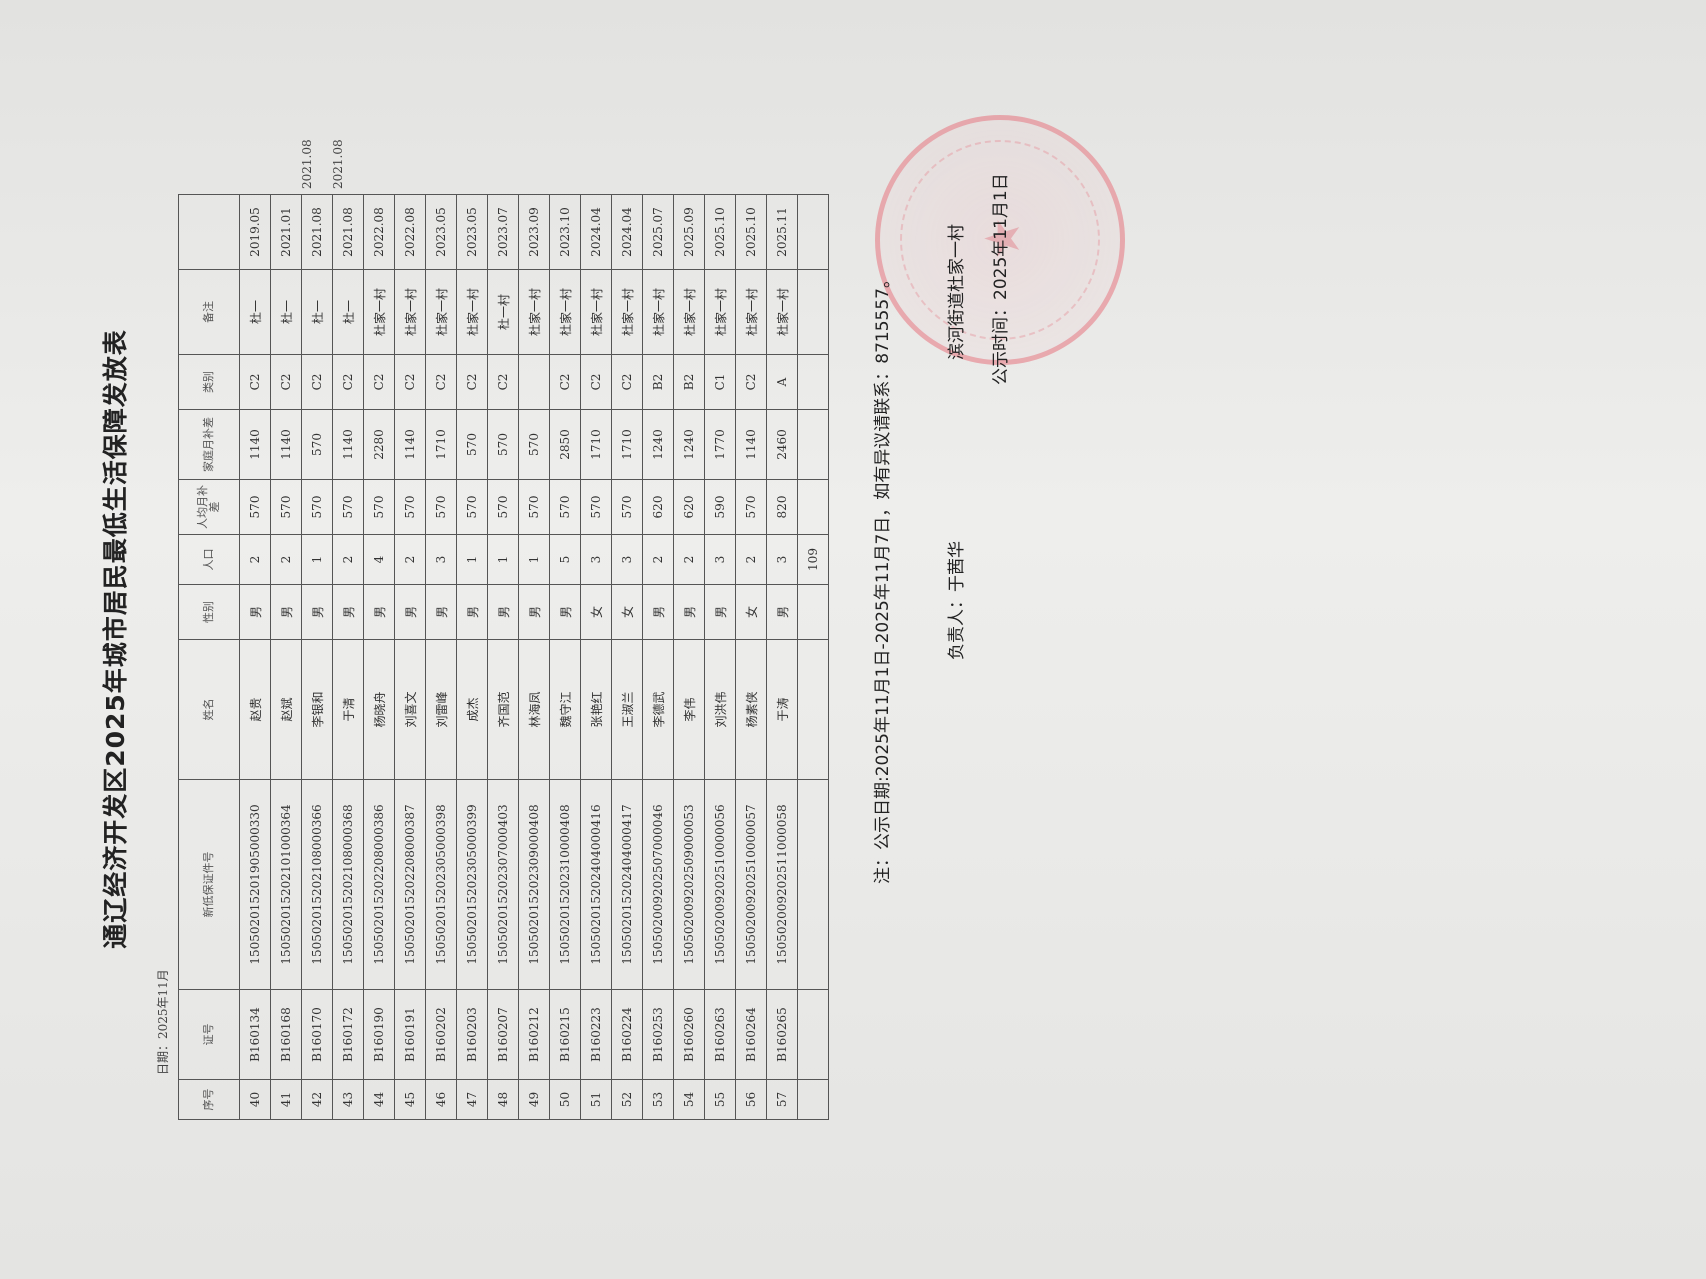  What do you see at coordinates (209, 884) in the screenshot?
I see `column-header: 新低保证件号` at bounding box center [209, 884].